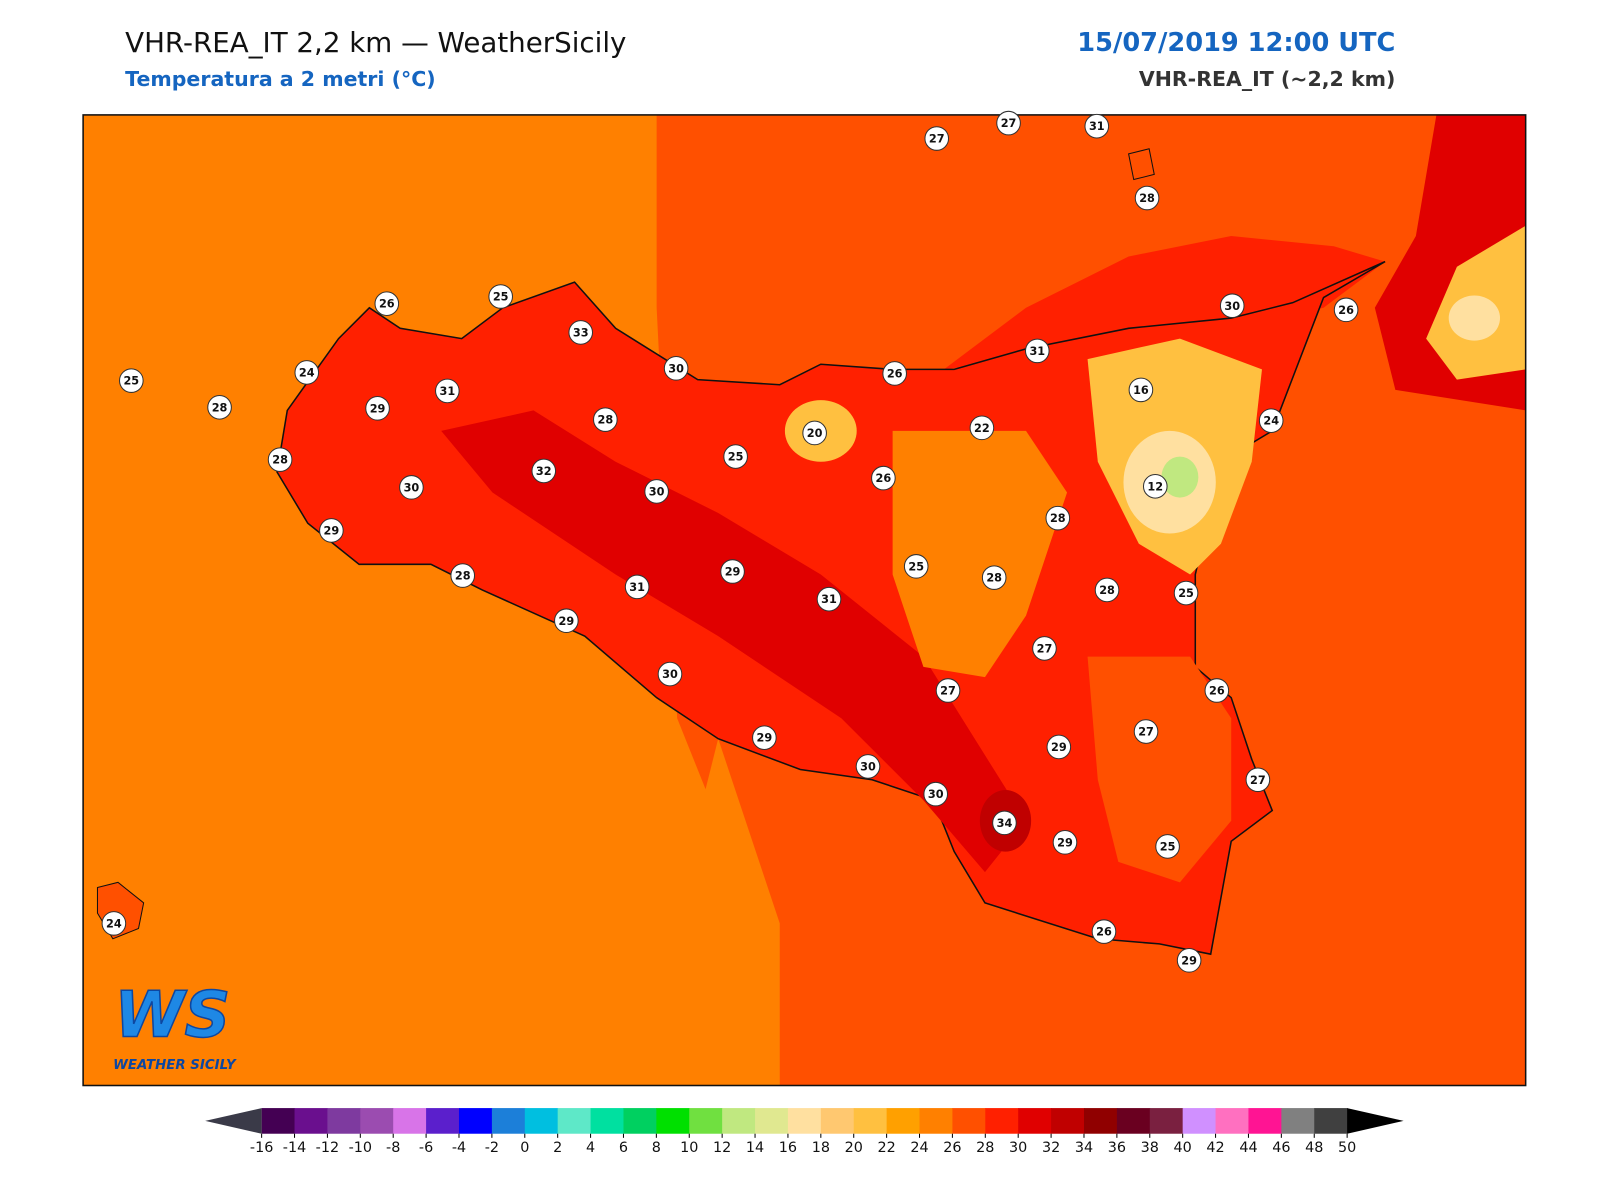 The image size is (1600, 1200). I want to click on station-value: 29, so click(1065, 842).